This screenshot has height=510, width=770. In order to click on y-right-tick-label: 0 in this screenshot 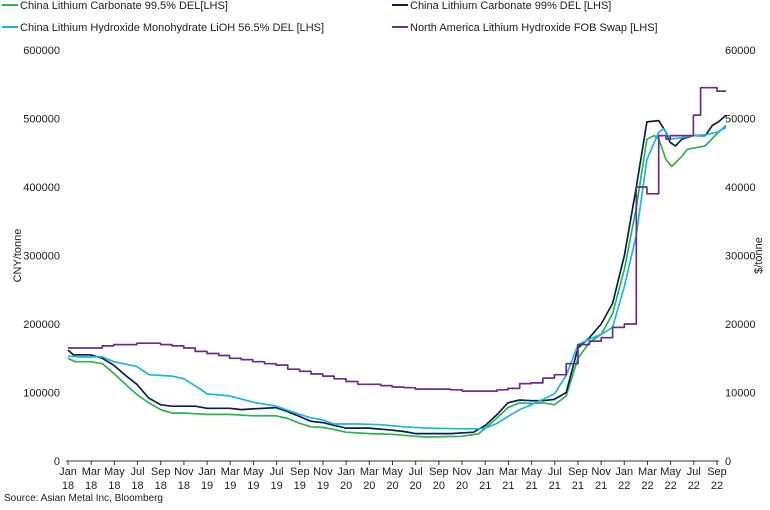, I will do `click(728, 462)`.